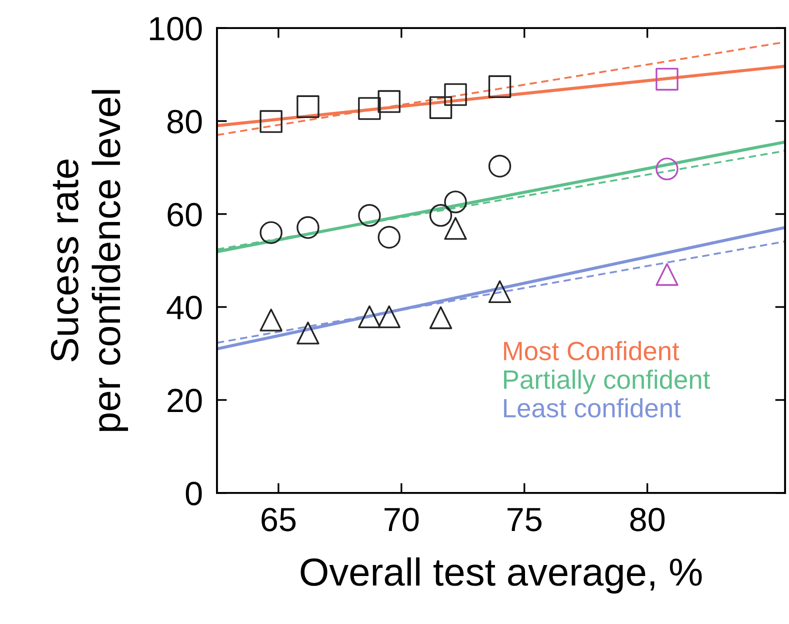 The image size is (789, 624). Describe the element at coordinates (501, 575) in the screenshot. I see `x-axis-title: Overall test average, %` at that location.